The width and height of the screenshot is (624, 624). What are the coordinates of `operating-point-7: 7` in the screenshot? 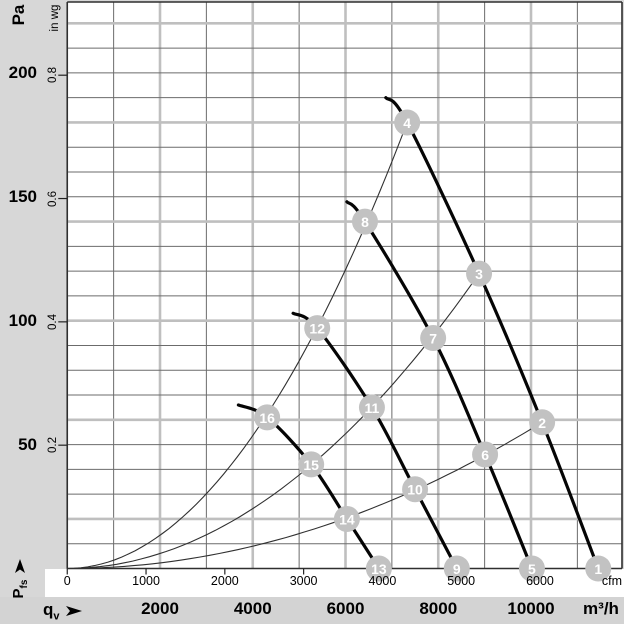 It's located at (433, 338).